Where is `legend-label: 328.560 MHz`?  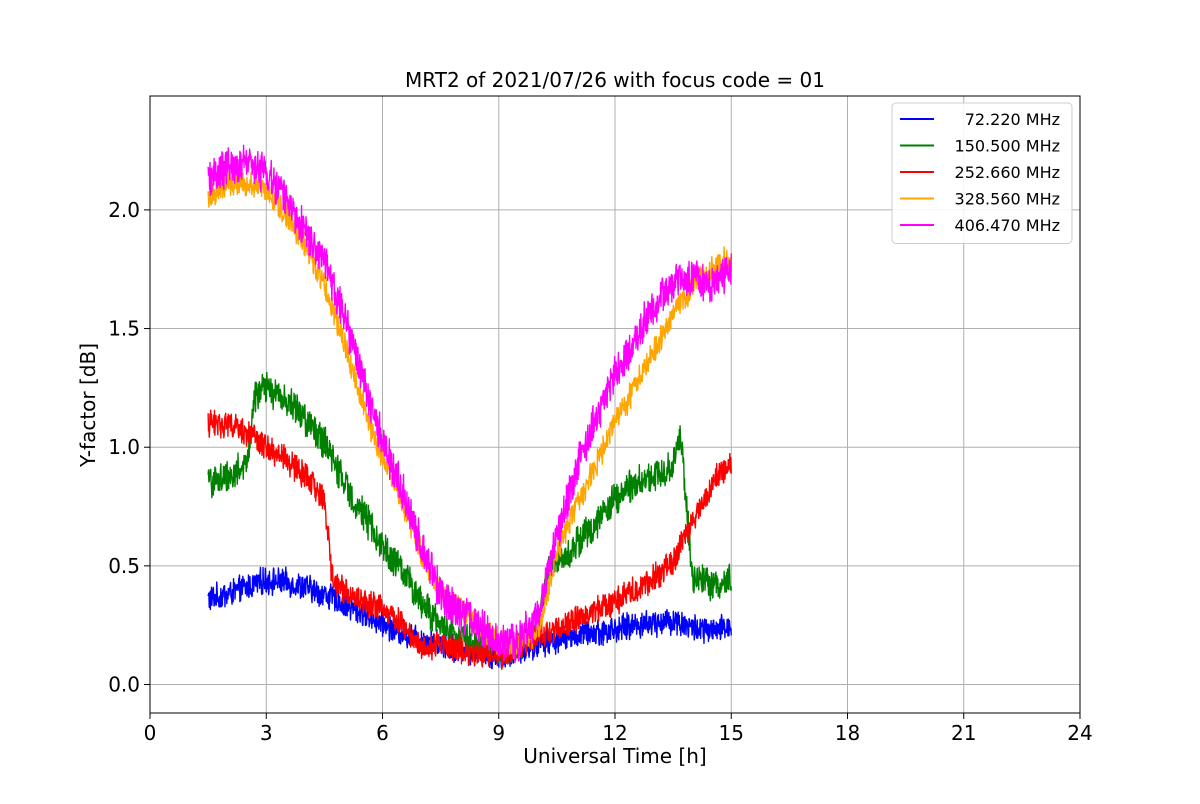 legend-label: 328.560 MHz is located at coordinates (1007, 199).